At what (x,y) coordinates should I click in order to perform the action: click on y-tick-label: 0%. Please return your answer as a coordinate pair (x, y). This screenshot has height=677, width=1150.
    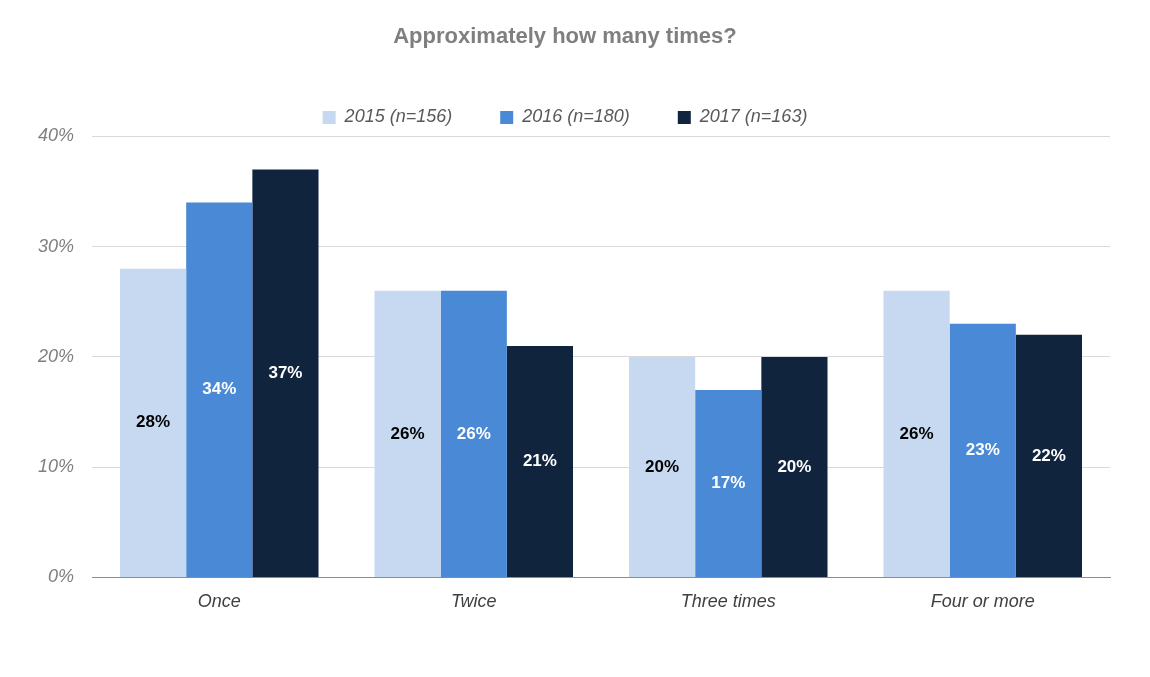
    Looking at the image, I should click on (61, 576).